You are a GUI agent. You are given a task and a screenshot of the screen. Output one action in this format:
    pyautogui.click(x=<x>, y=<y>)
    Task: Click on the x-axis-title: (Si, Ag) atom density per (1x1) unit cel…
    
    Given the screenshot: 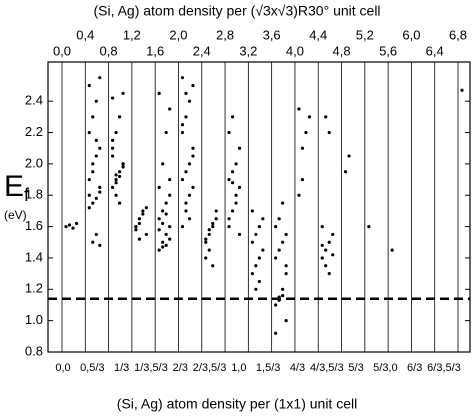 What is the action you would take?
    pyautogui.click(x=237, y=404)
    